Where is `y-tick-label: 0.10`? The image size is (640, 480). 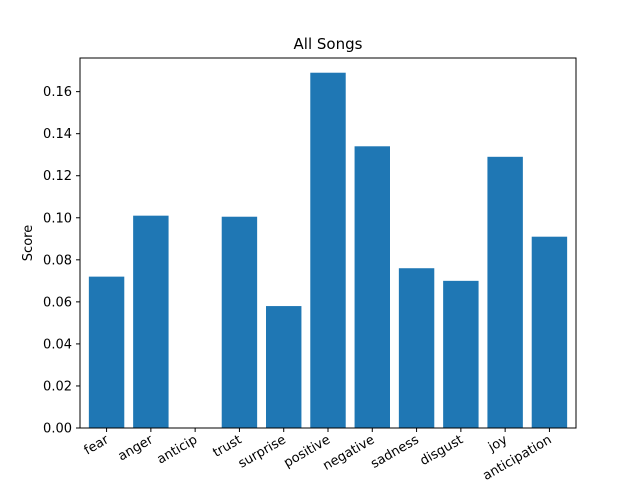 y-tick-label: 0.10 is located at coordinates (57, 218).